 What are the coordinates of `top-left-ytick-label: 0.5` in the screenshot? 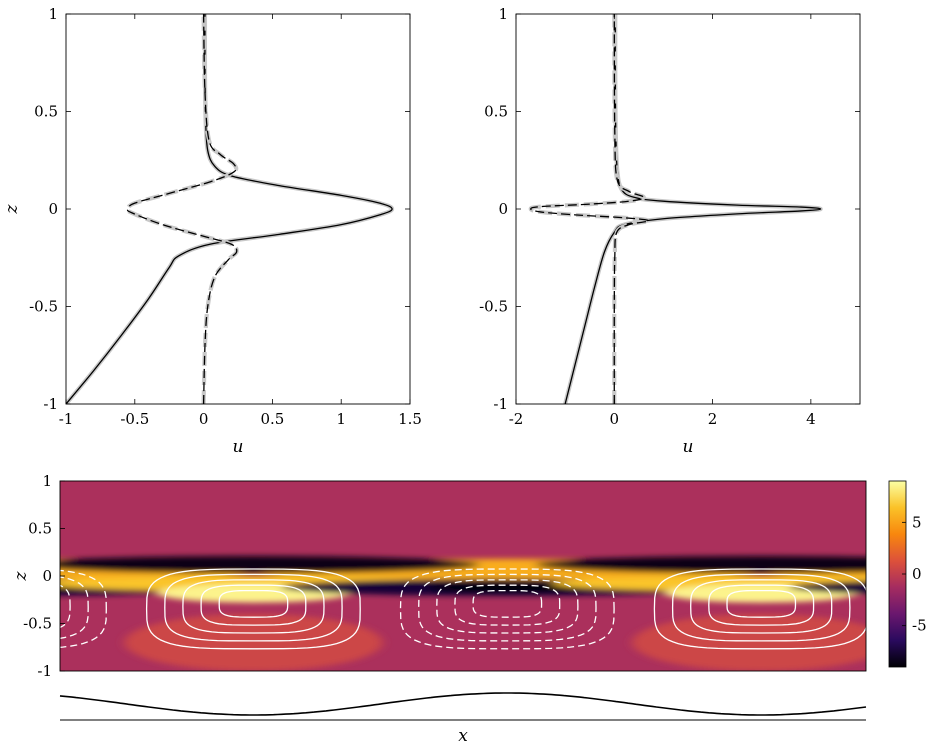 It's located at (46, 112).